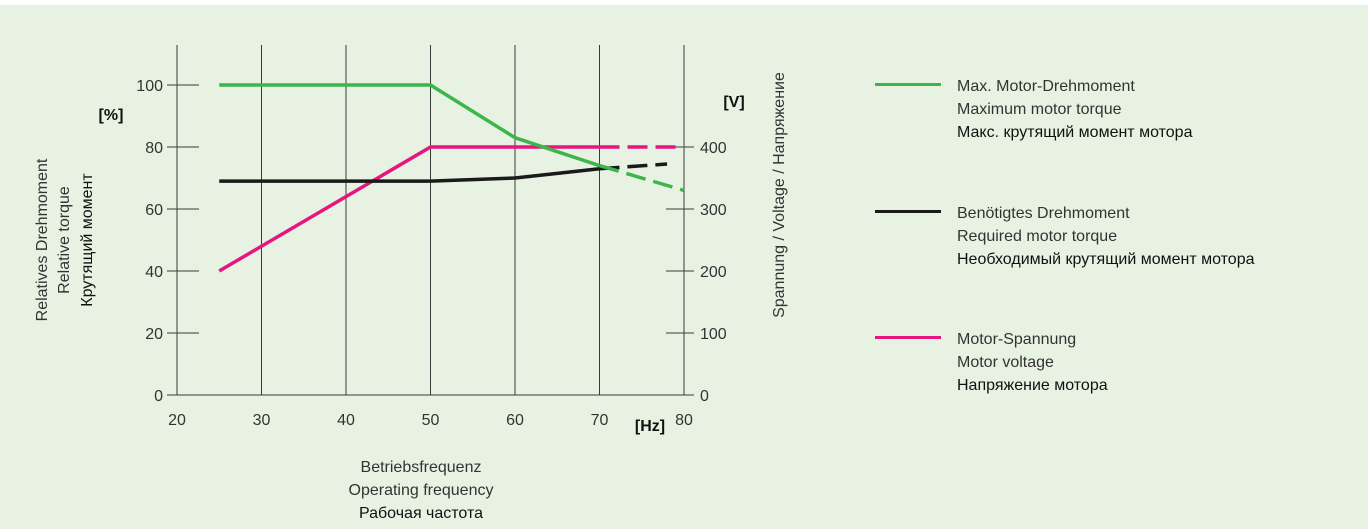  I want to click on legend-swatch-required-torque, so click(908, 211).